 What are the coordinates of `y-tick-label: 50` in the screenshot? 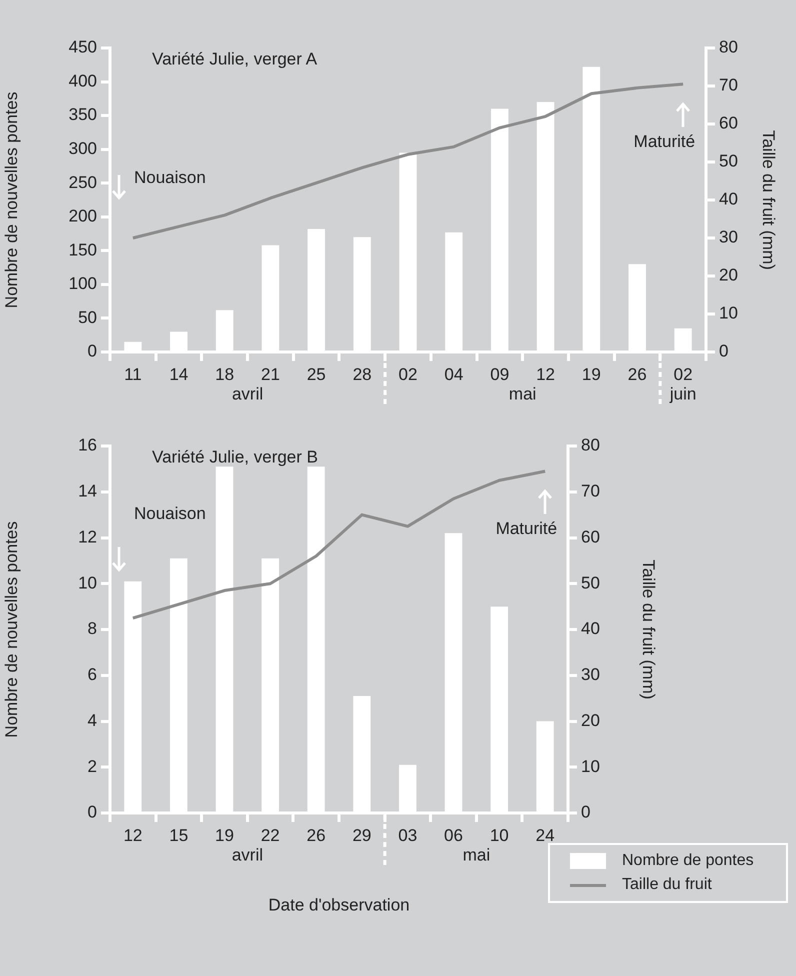 It's located at (87, 317).